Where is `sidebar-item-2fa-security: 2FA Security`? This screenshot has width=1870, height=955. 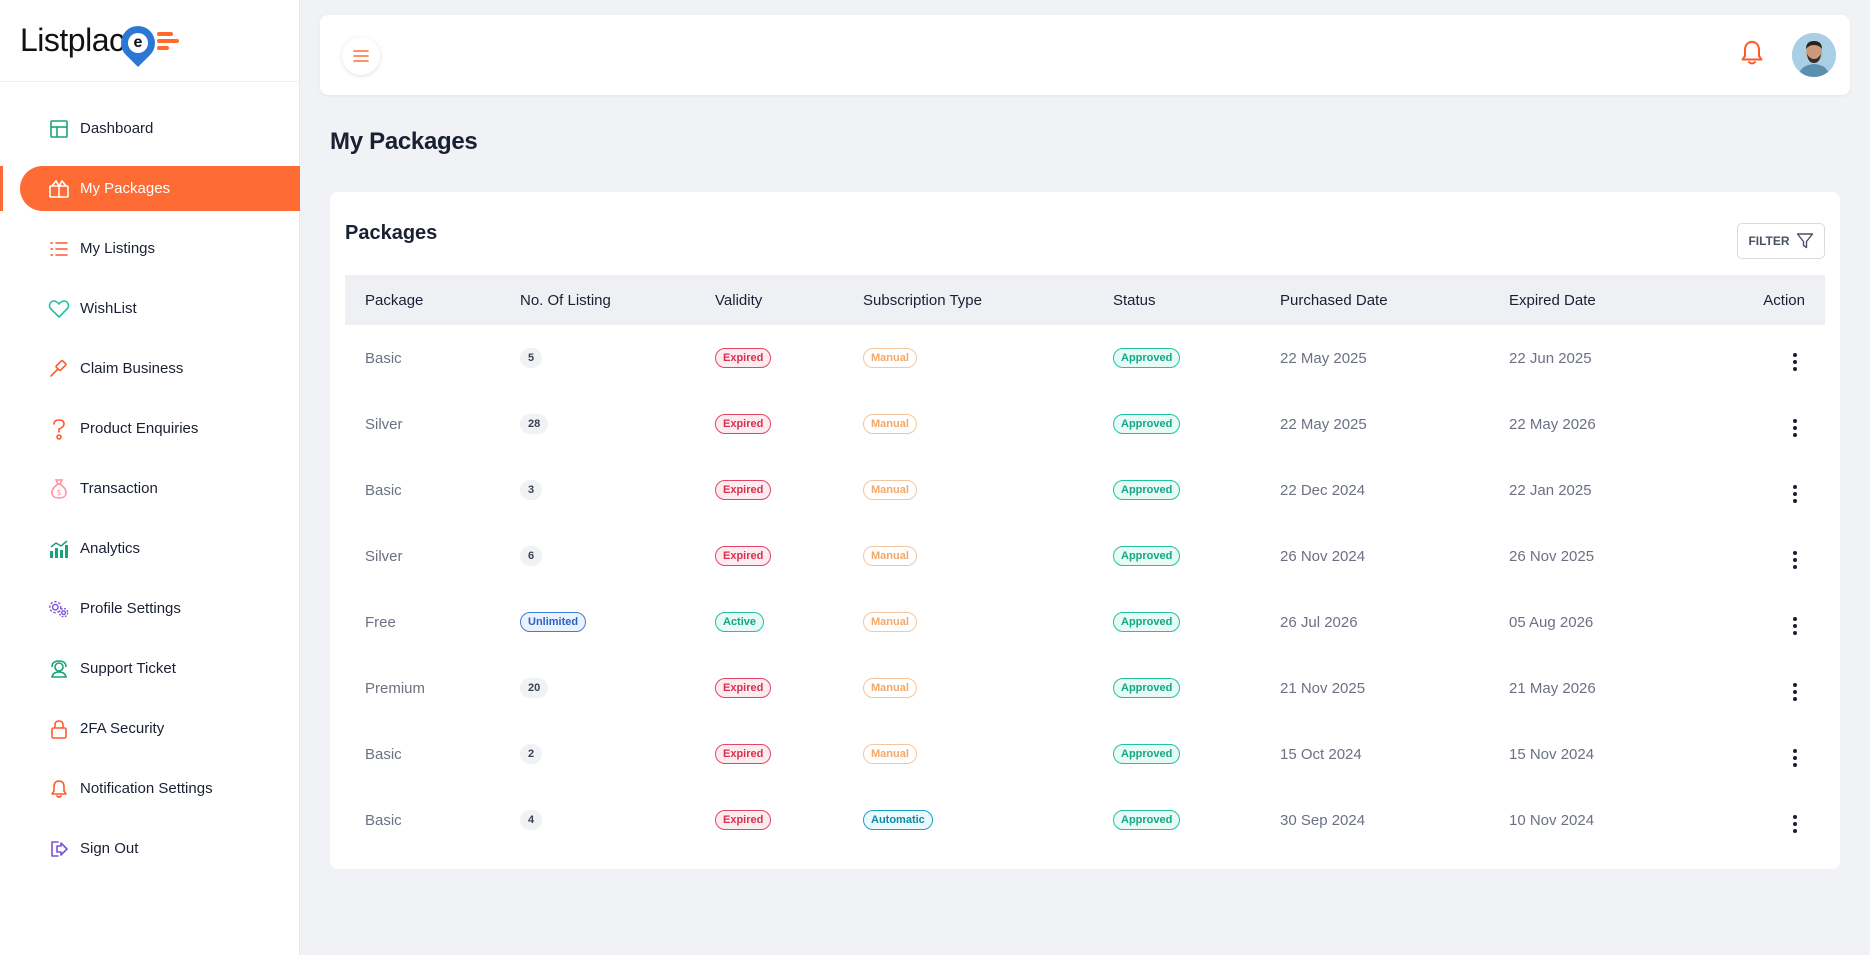 sidebar-item-2fa-security: 2FA Security is located at coordinates (160, 728).